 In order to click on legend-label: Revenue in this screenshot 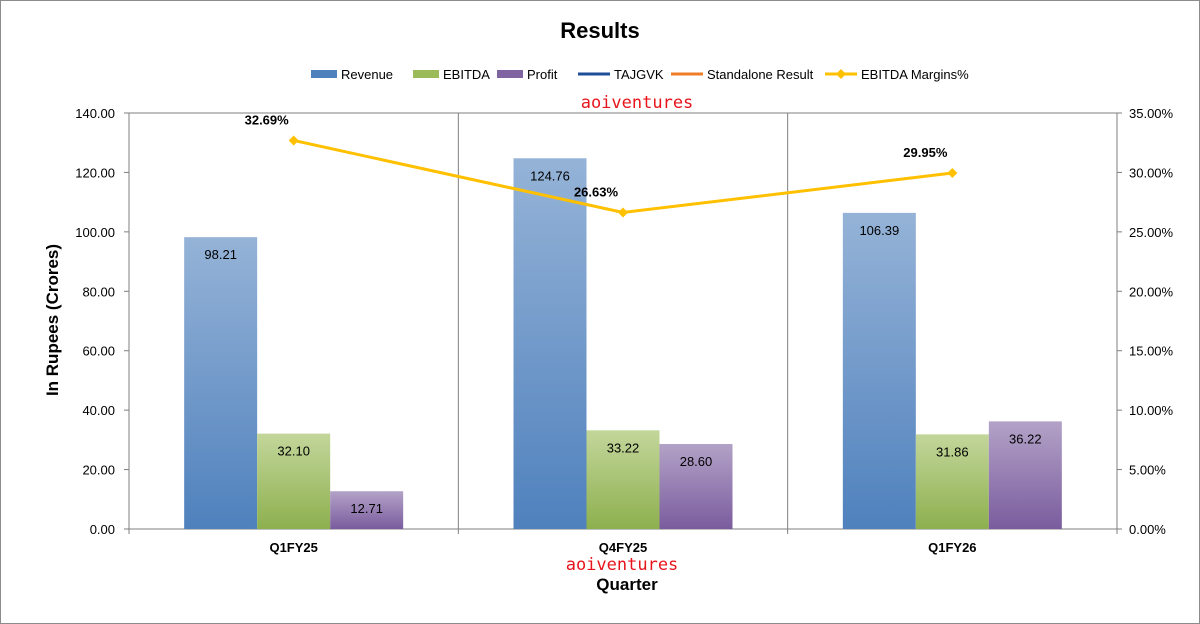, I will do `click(367, 74)`.